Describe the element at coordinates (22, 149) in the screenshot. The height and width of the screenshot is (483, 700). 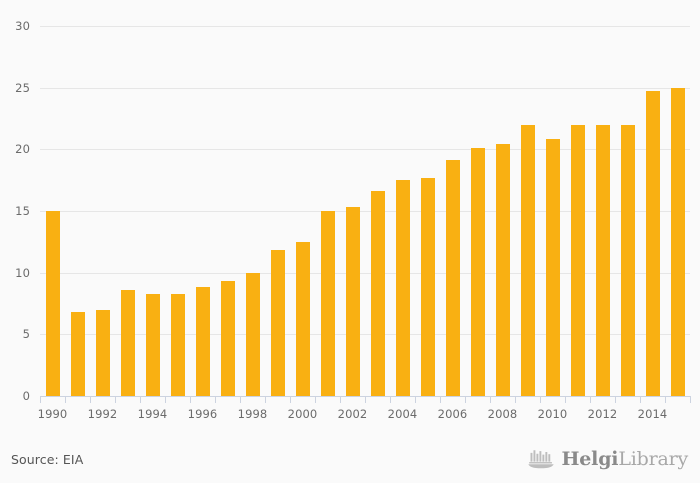
I see `y-tick-label: 20` at that location.